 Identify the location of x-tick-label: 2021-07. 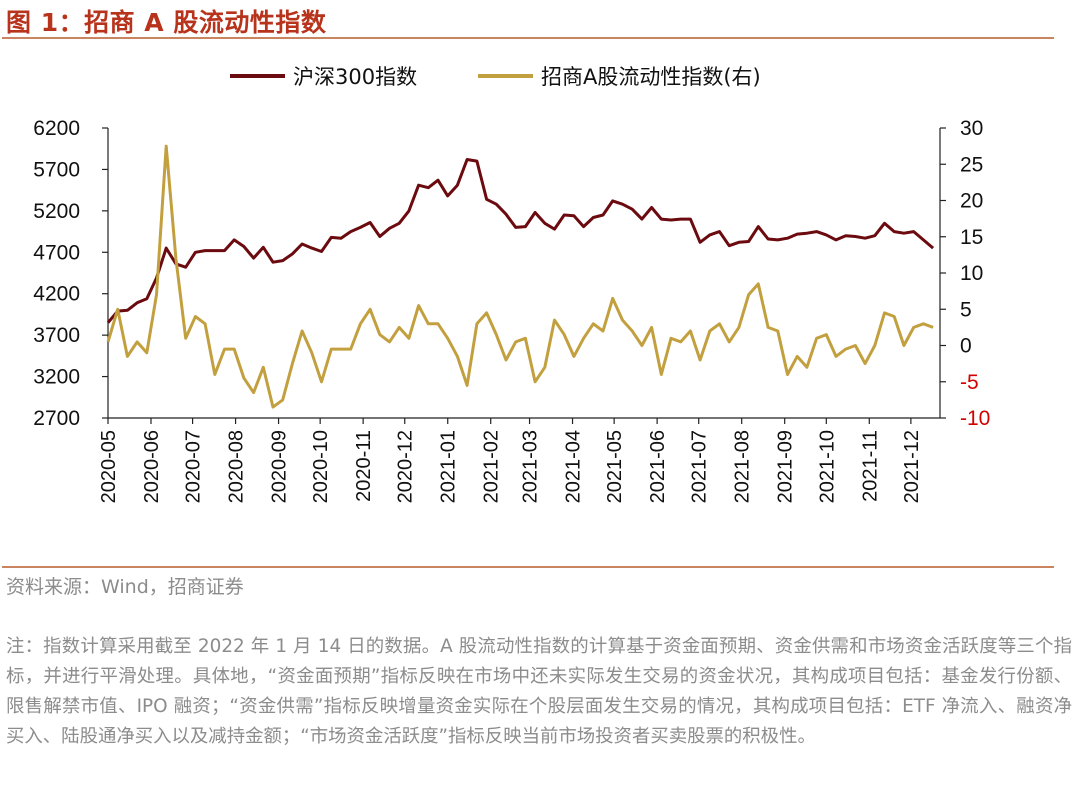
(700, 466).